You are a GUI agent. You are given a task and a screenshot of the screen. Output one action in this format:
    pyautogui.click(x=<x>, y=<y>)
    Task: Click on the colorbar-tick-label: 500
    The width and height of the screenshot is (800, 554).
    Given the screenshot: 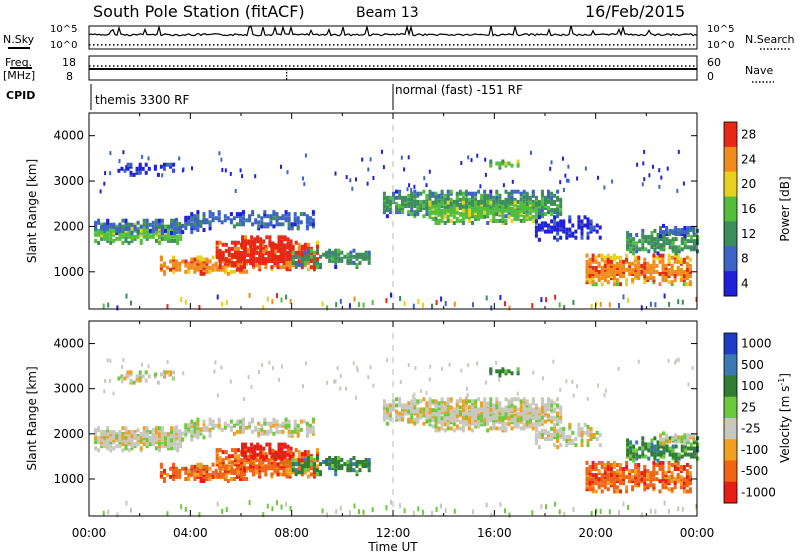 What is the action you would take?
    pyautogui.click(x=752, y=365)
    